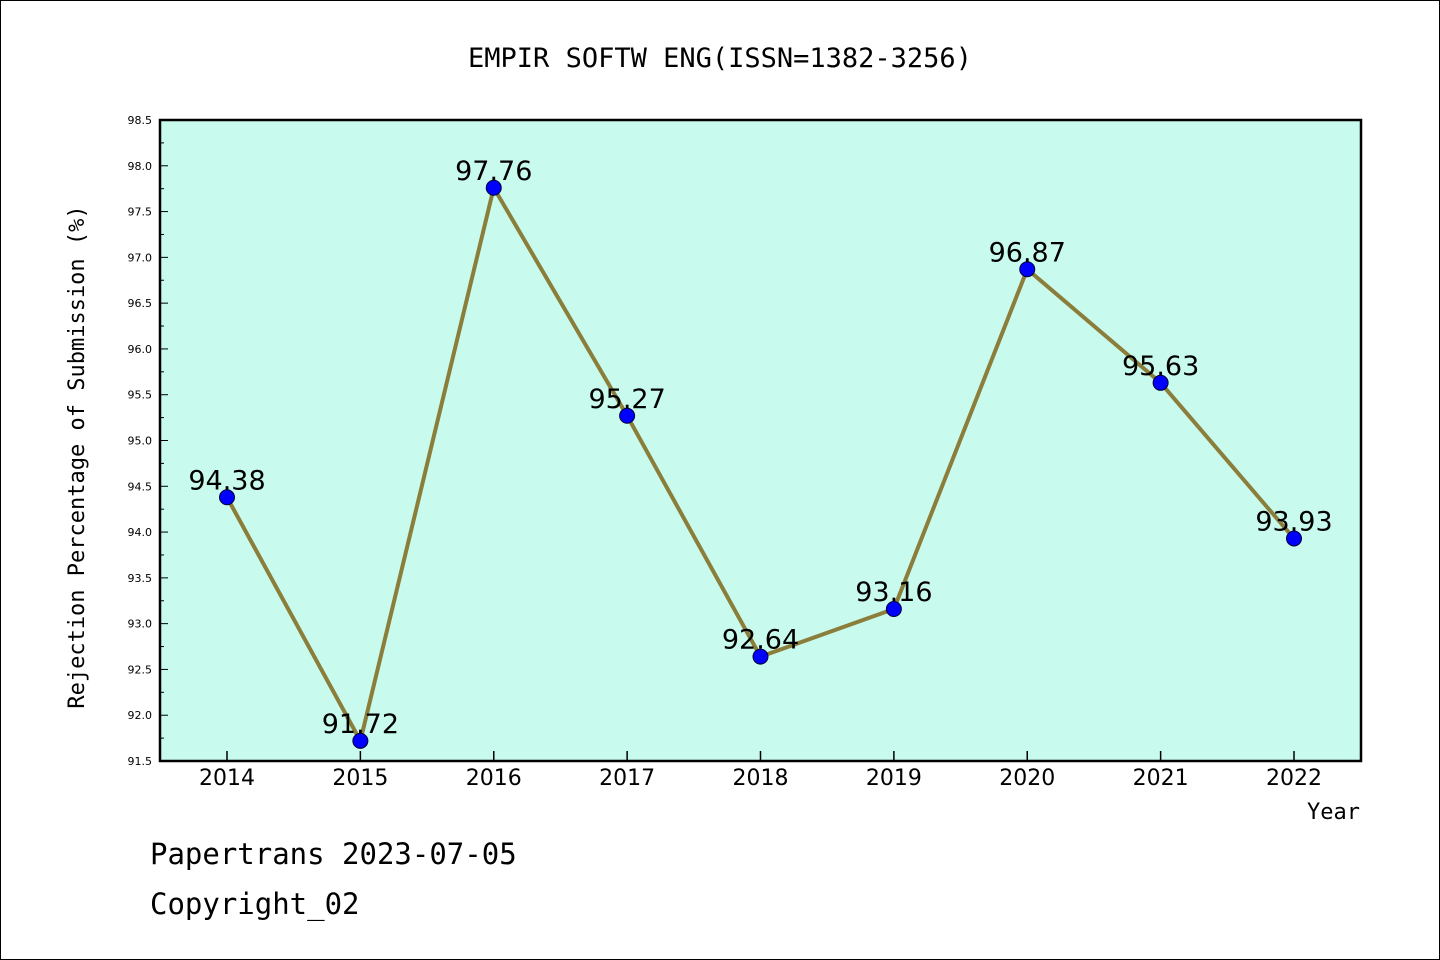 The image size is (1440, 960). I want to click on x-axis: 2014 2015 2016 2017 2018 2019 2020 2021 2022, so click(760, 771).